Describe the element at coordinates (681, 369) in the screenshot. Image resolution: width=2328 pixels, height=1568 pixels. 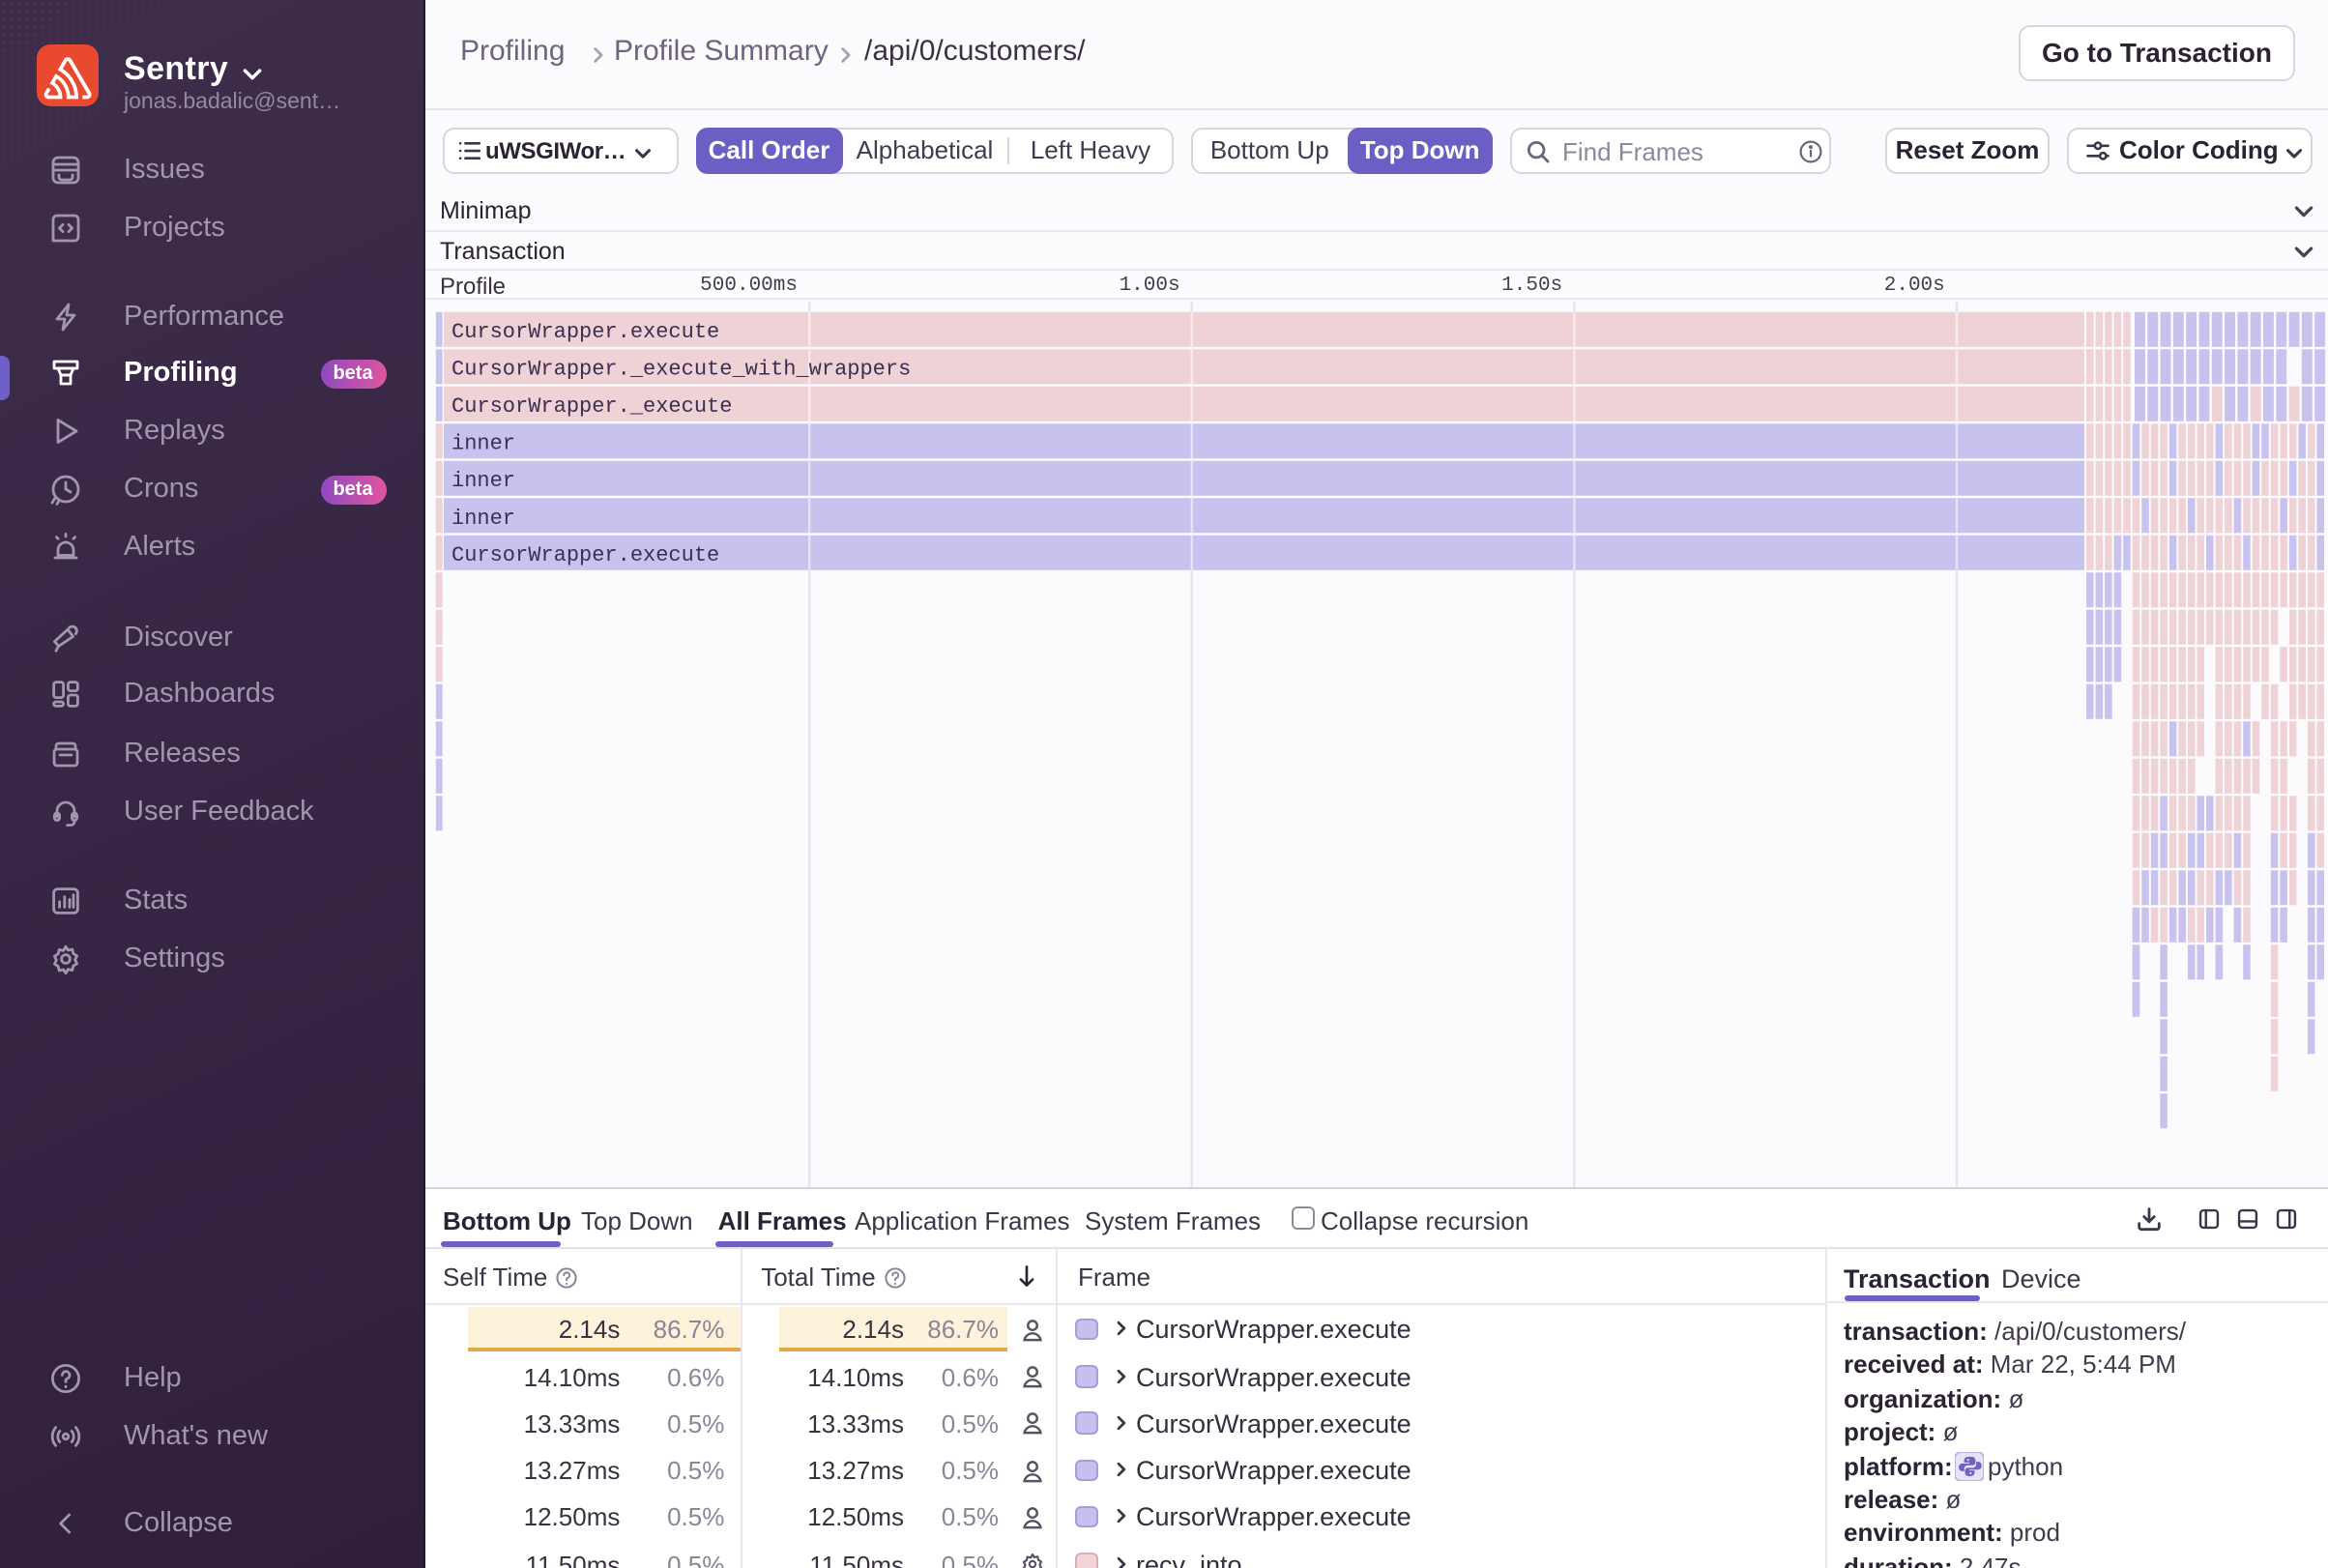
I see `svg-text:CursorWrapper._execute_with_wr: CursorWrapper._execute_with_wrappers` at that location.